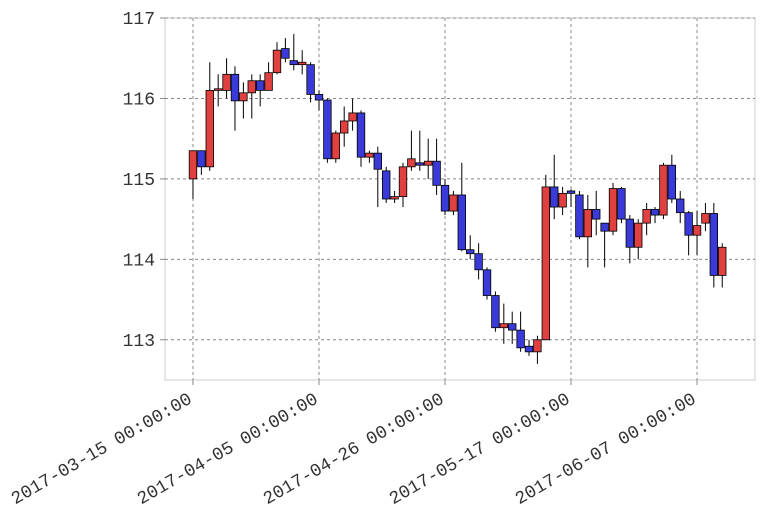 This screenshot has width=767, height=516. What do you see at coordinates (139, 342) in the screenshot?
I see `y-tick-label: 113` at bounding box center [139, 342].